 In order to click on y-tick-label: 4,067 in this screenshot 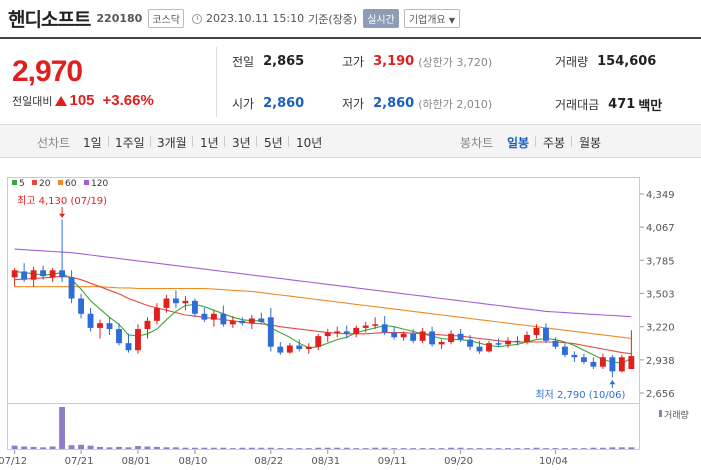, I will do `click(660, 228)`.